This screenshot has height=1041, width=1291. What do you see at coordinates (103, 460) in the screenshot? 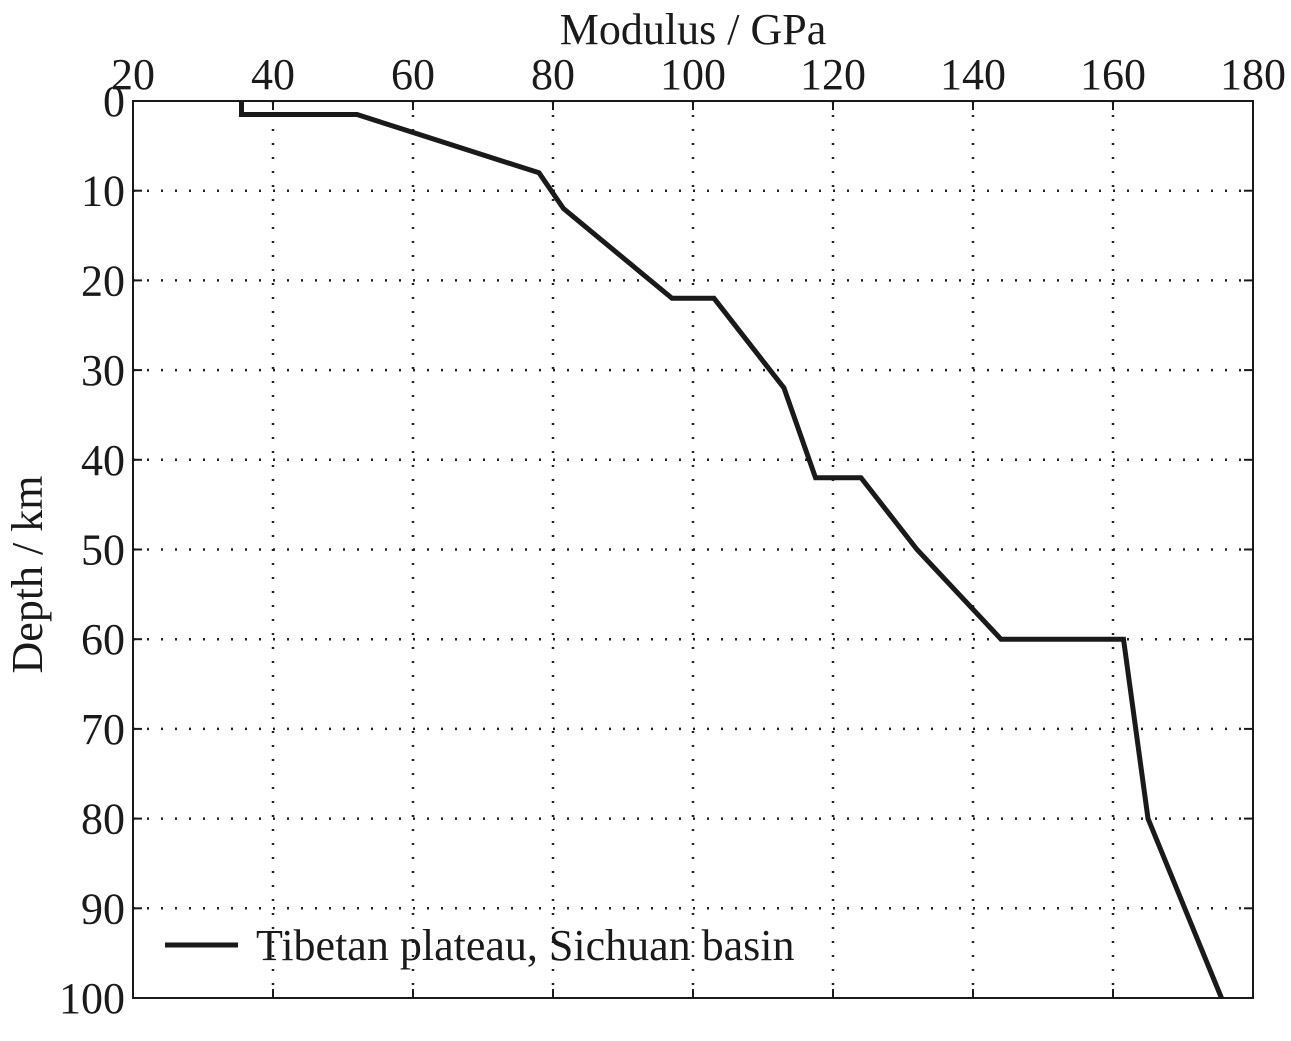
I see `y-tick-label: 40` at bounding box center [103, 460].